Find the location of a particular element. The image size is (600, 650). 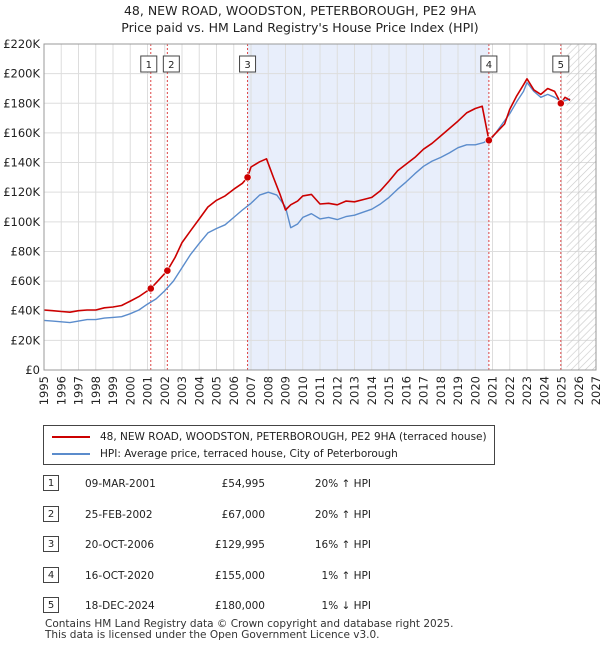

x-tick-label: 2009 is located at coordinates (286, 390).